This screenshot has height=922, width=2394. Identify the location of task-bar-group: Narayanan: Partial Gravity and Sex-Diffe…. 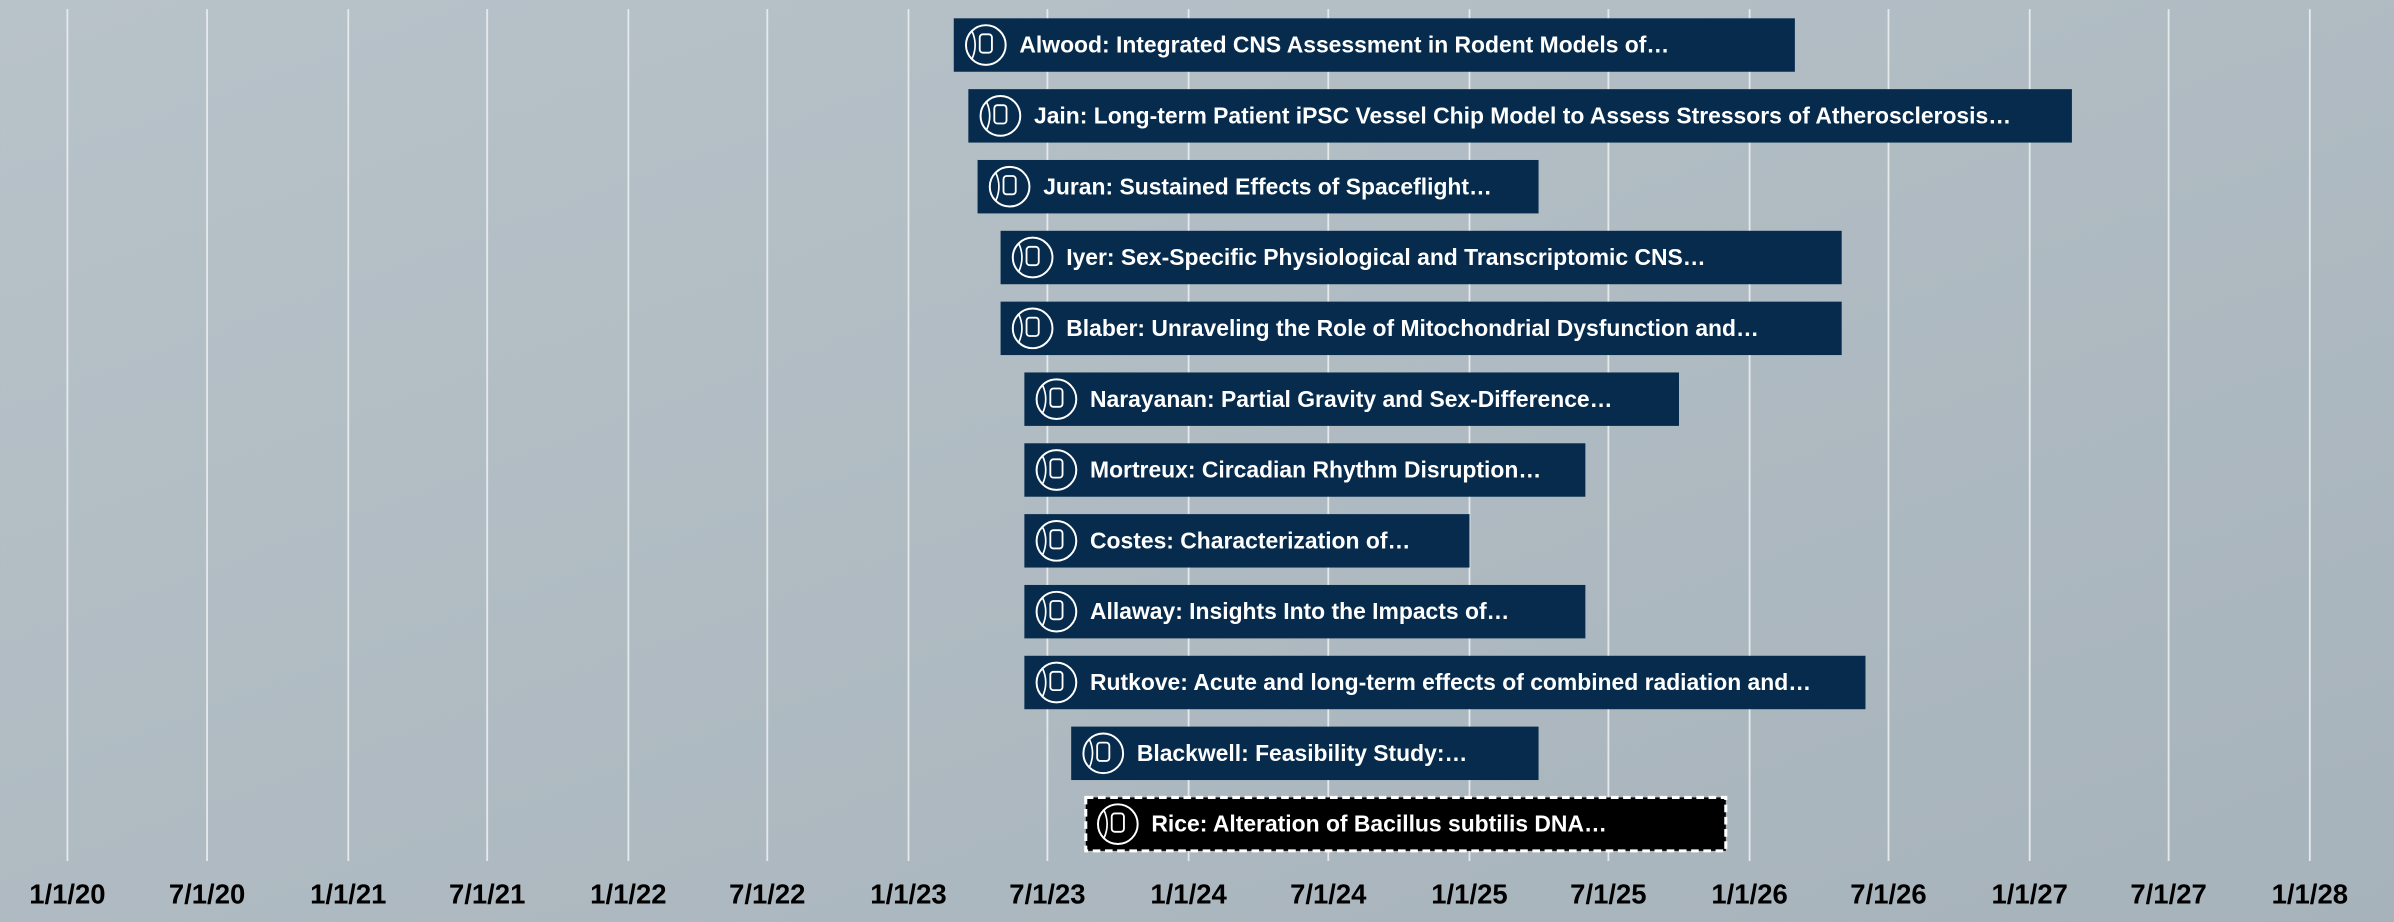
(1351, 399).